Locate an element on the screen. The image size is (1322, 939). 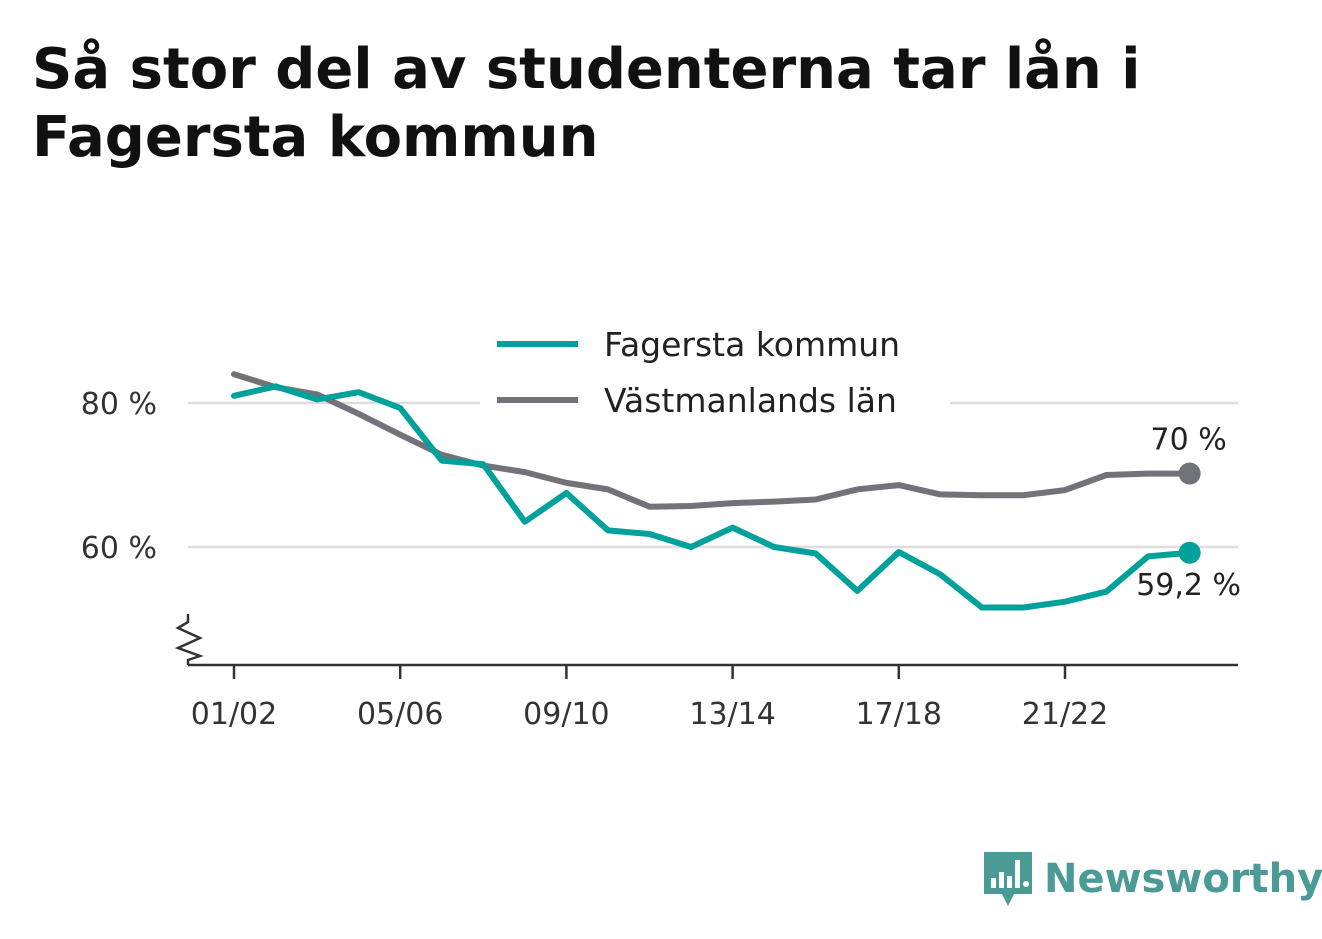
legend-label-vastmanland: Västmanlands län is located at coordinates (750, 400).